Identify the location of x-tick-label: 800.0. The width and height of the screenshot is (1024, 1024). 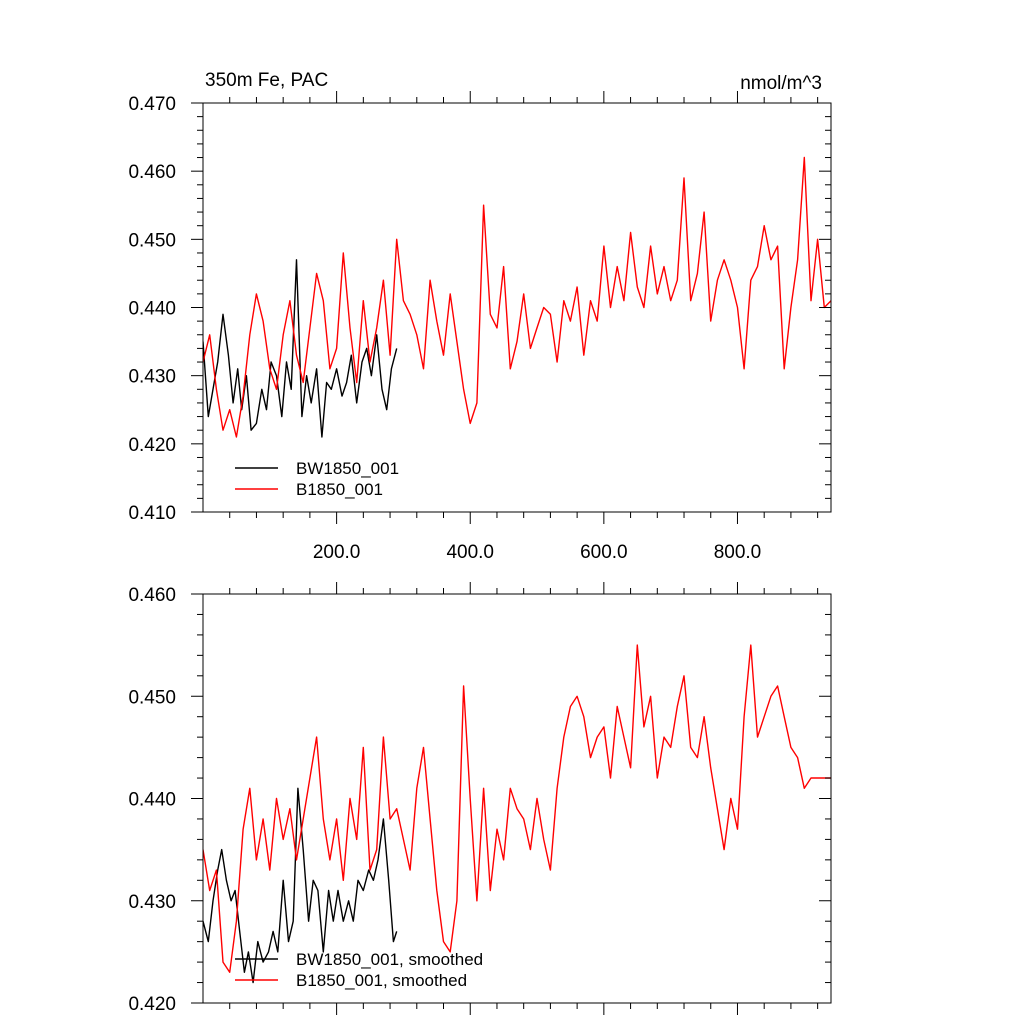
(738, 552).